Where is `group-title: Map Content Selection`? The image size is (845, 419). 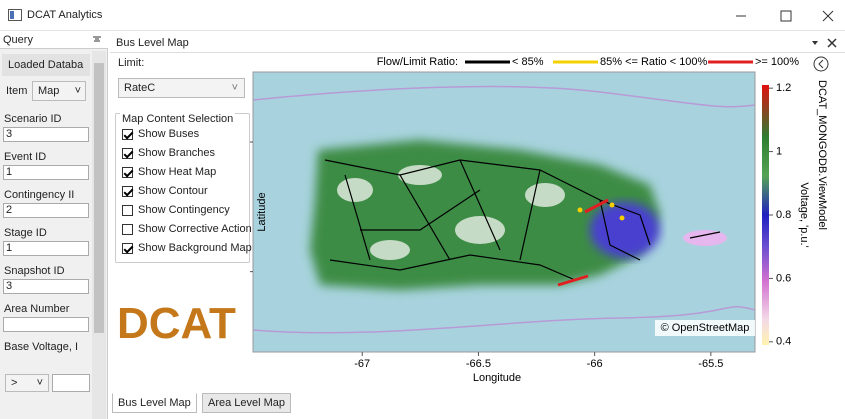
group-title: Map Content Selection is located at coordinates (178, 119).